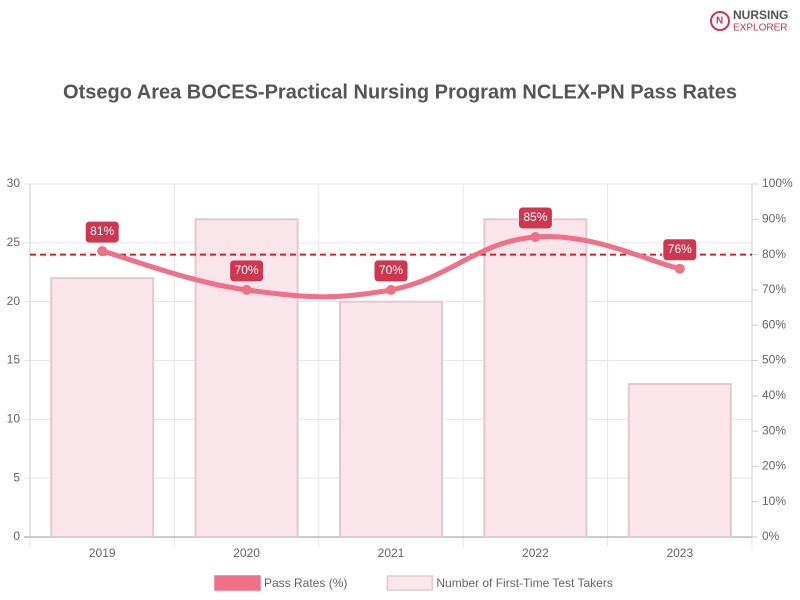 This screenshot has width=800, height=600. Describe the element at coordinates (14, 242) in the screenshot. I see `y-tick-label: 25` at that location.